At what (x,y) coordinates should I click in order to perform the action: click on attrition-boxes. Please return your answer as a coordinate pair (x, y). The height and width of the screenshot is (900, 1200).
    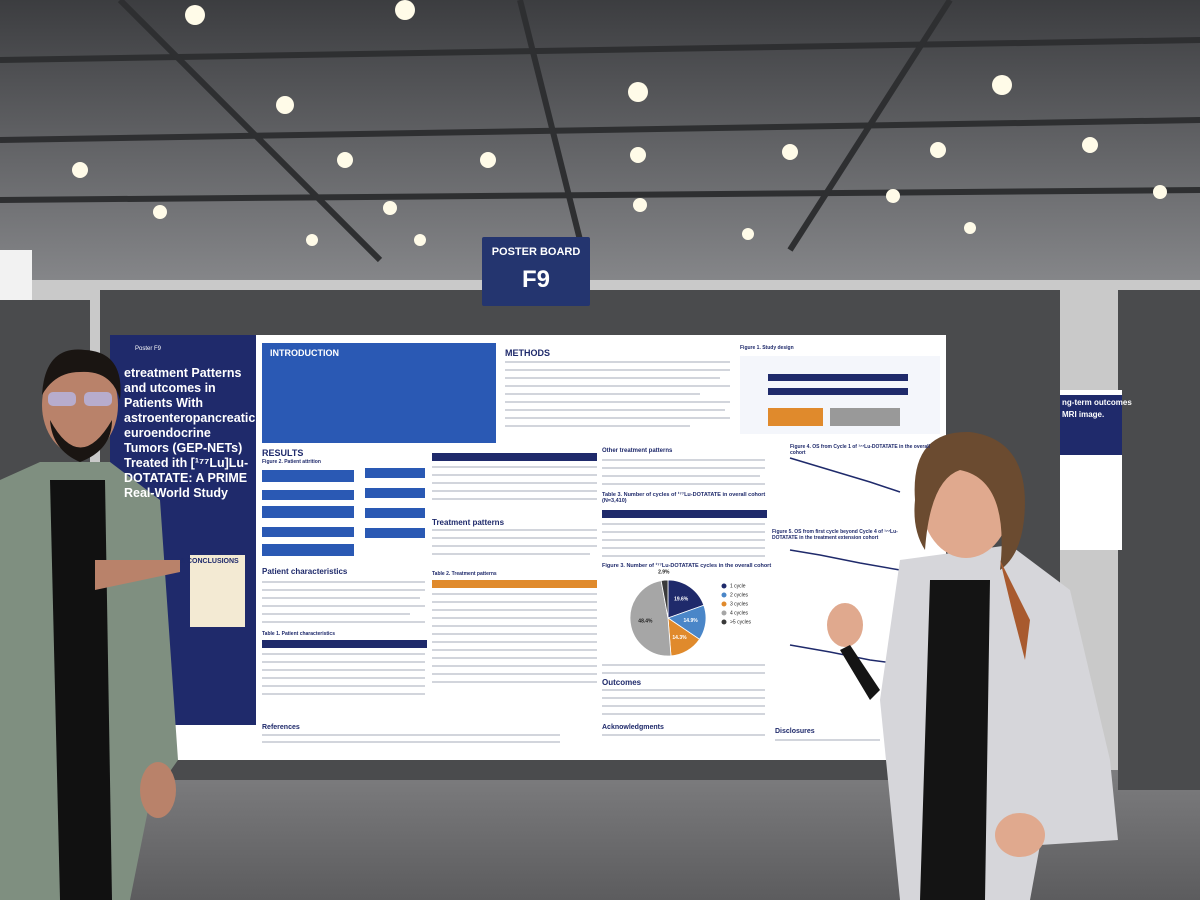
    Looking at the image, I should click on (343, 512).